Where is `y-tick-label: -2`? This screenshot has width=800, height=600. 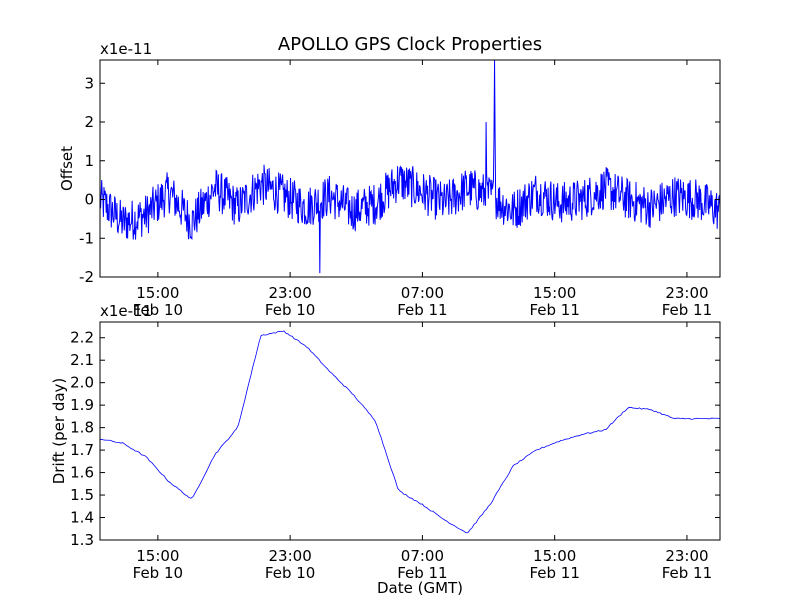 y-tick-label: -2 is located at coordinates (86, 277).